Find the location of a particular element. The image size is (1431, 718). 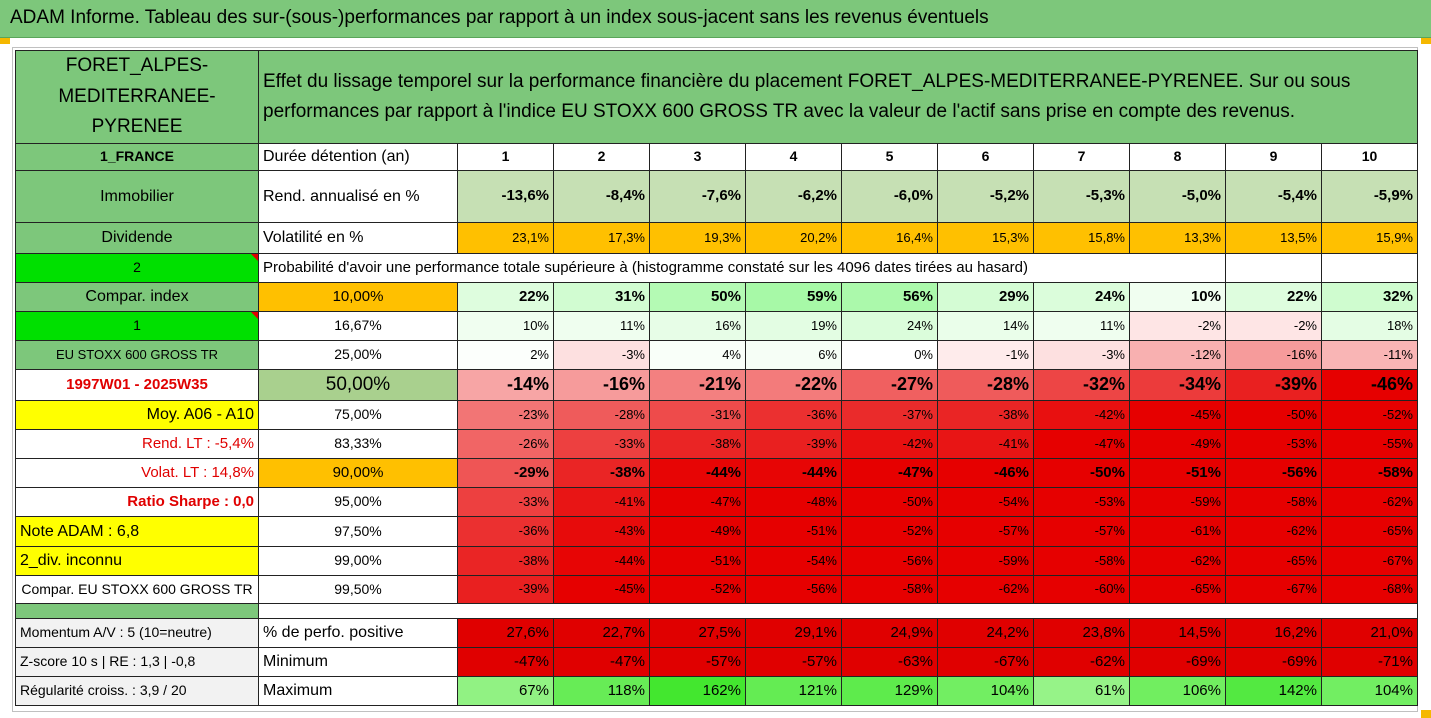

left-label-note: Note ADAM : 6,8 is located at coordinates (137, 531).